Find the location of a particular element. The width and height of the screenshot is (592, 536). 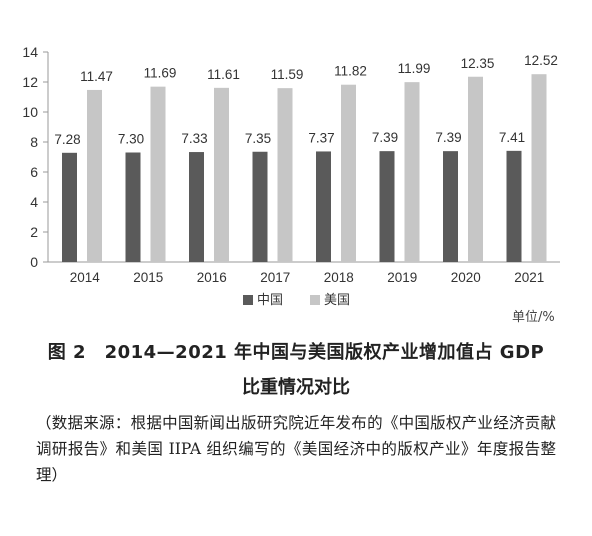

figure-caption-line2: 比重情况对比 is located at coordinates (296, 387).